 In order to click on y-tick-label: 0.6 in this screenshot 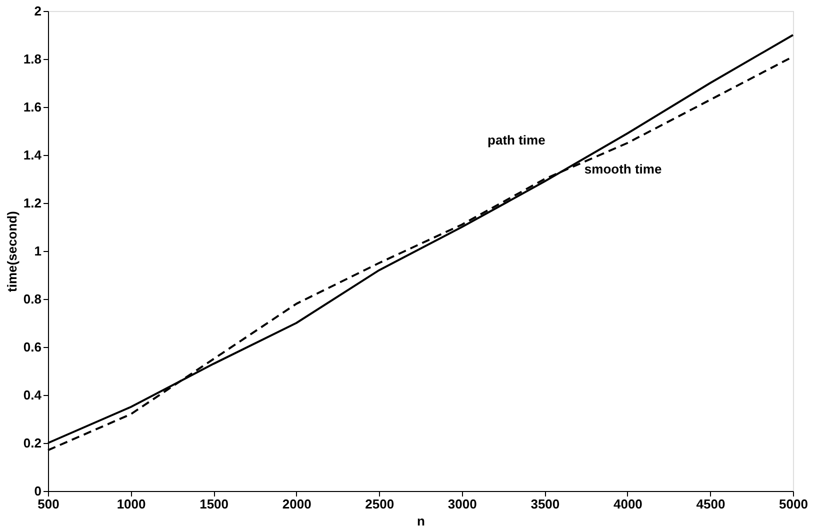, I will do `click(32, 347)`.